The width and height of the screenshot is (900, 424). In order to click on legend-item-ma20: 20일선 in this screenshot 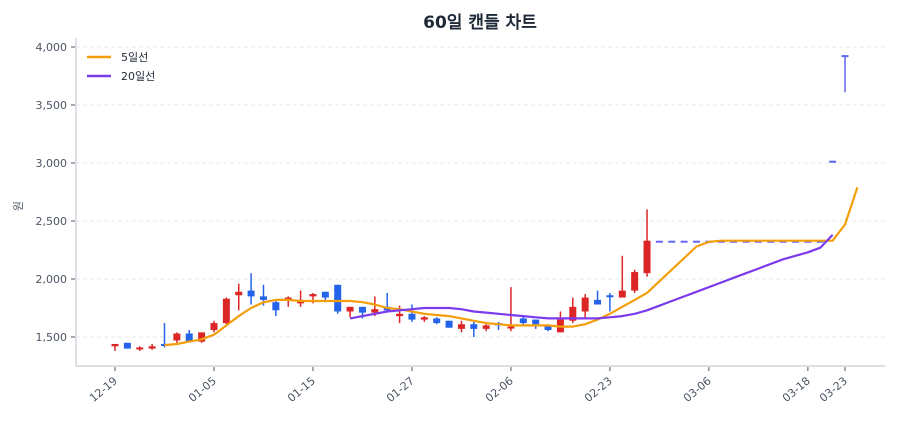, I will do `click(121, 76)`.